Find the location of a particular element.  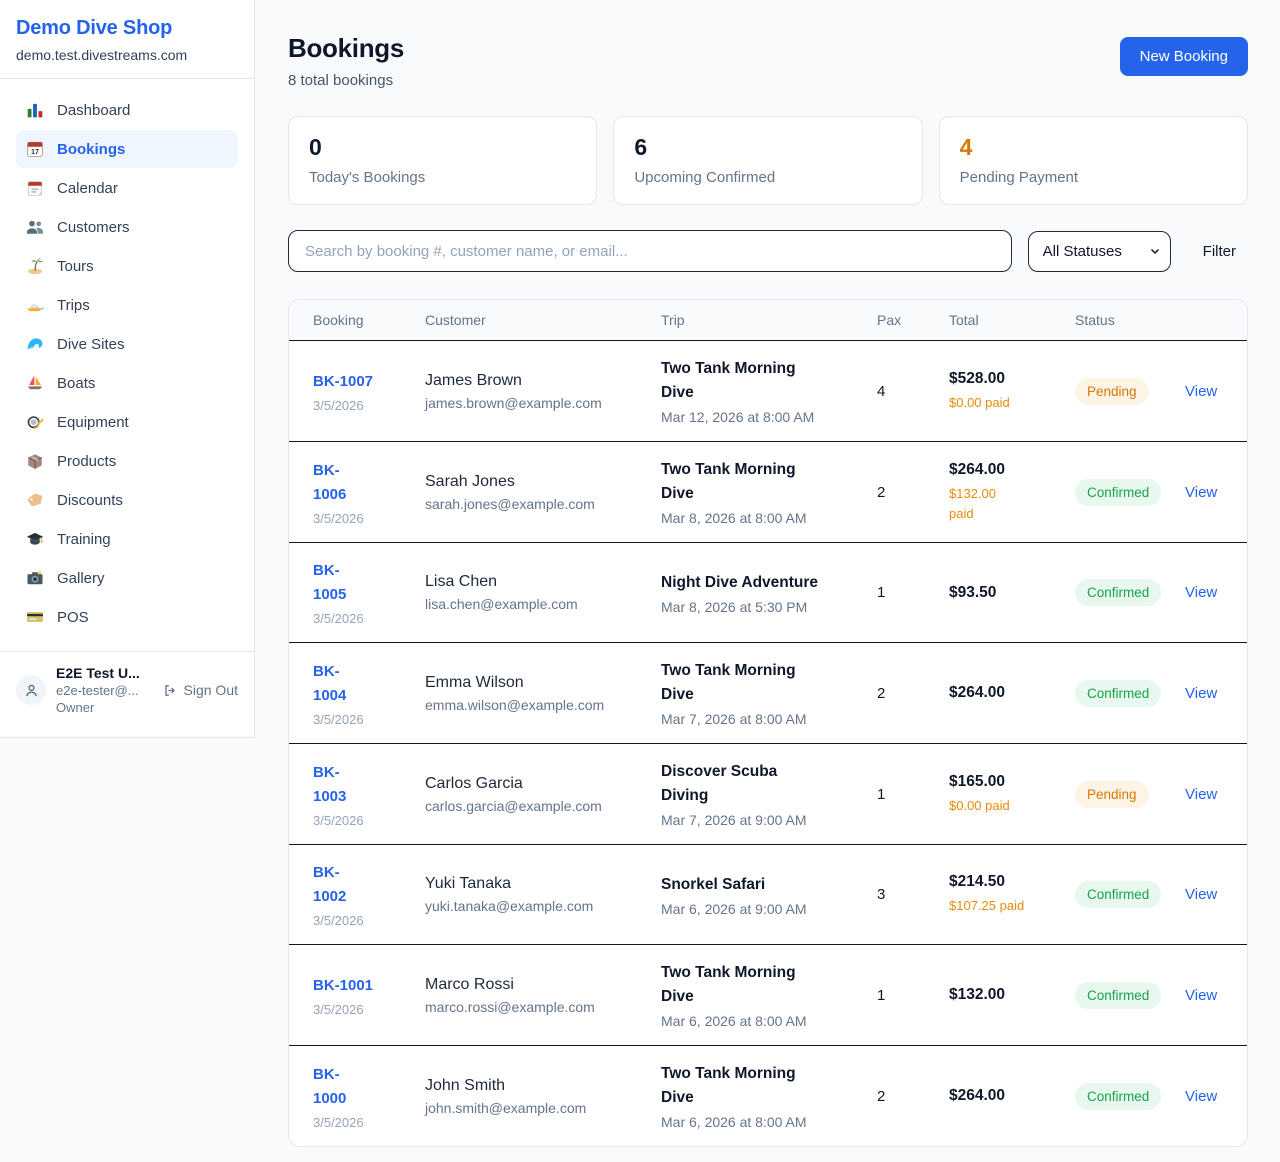

sidebar-item: Gallery is located at coordinates (127, 578).